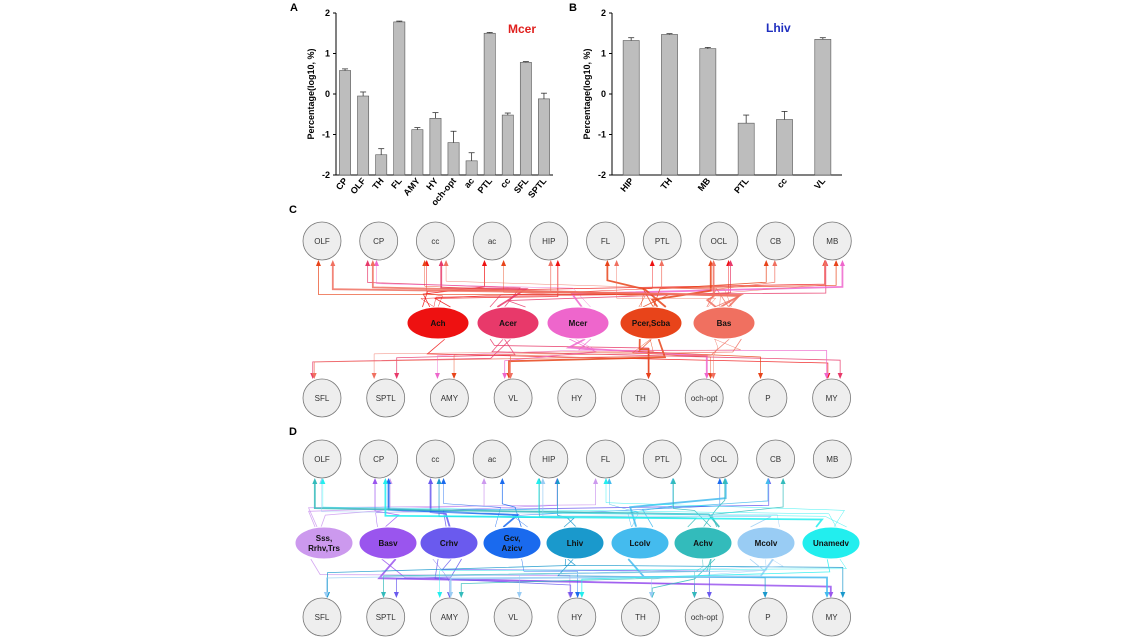 The height and width of the screenshot is (642, 1147). Describe the element at coordinates (640, 617) in the screenshot. I see `region-label: TH` at that location.